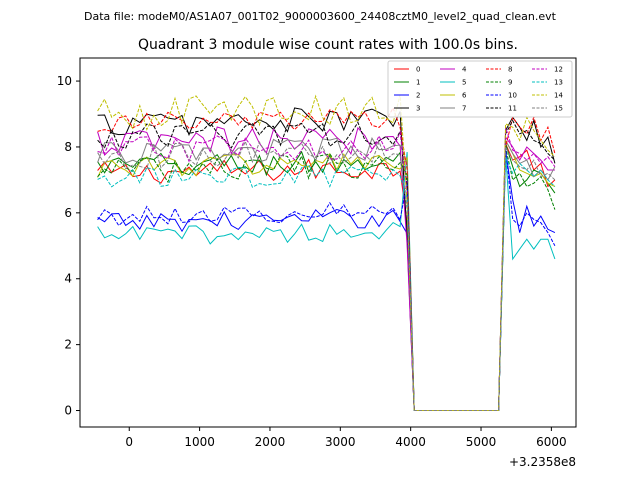  What do you see at coordinates (68, 147) in the screenshot?
I see `y-tick-label: 8` at bounding box center [68, 147].